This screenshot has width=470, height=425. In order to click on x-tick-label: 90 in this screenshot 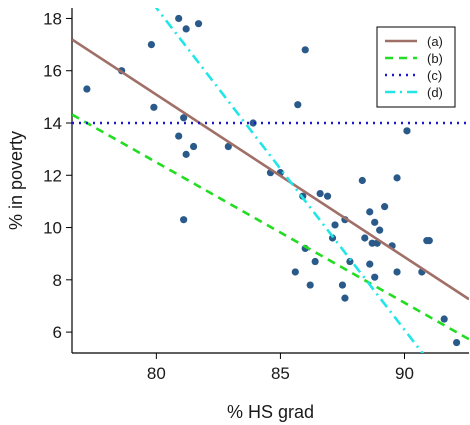, I will do `click(404, 373)`.